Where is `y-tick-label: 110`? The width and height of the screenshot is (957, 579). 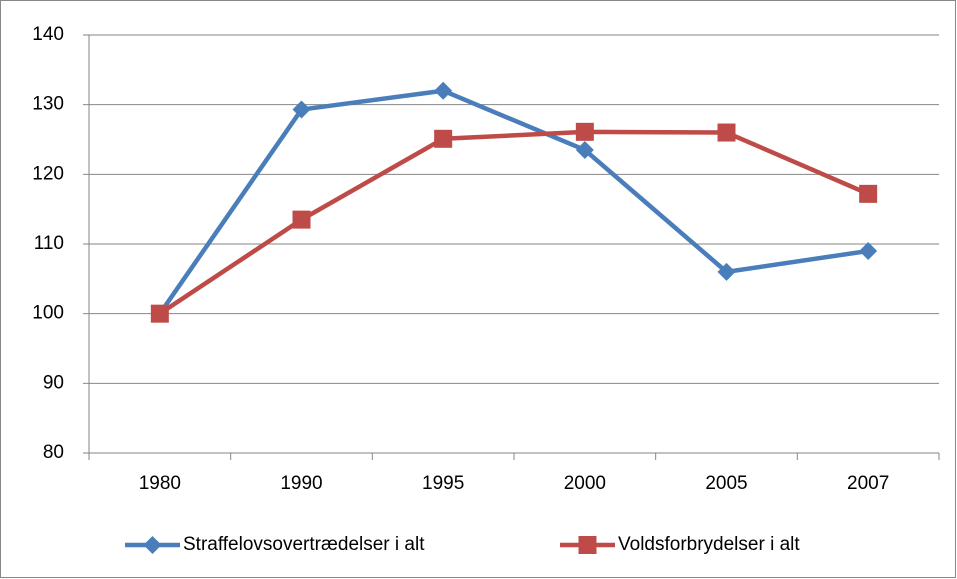 y-tick-label: 110 is located at coordinates (49, 243).